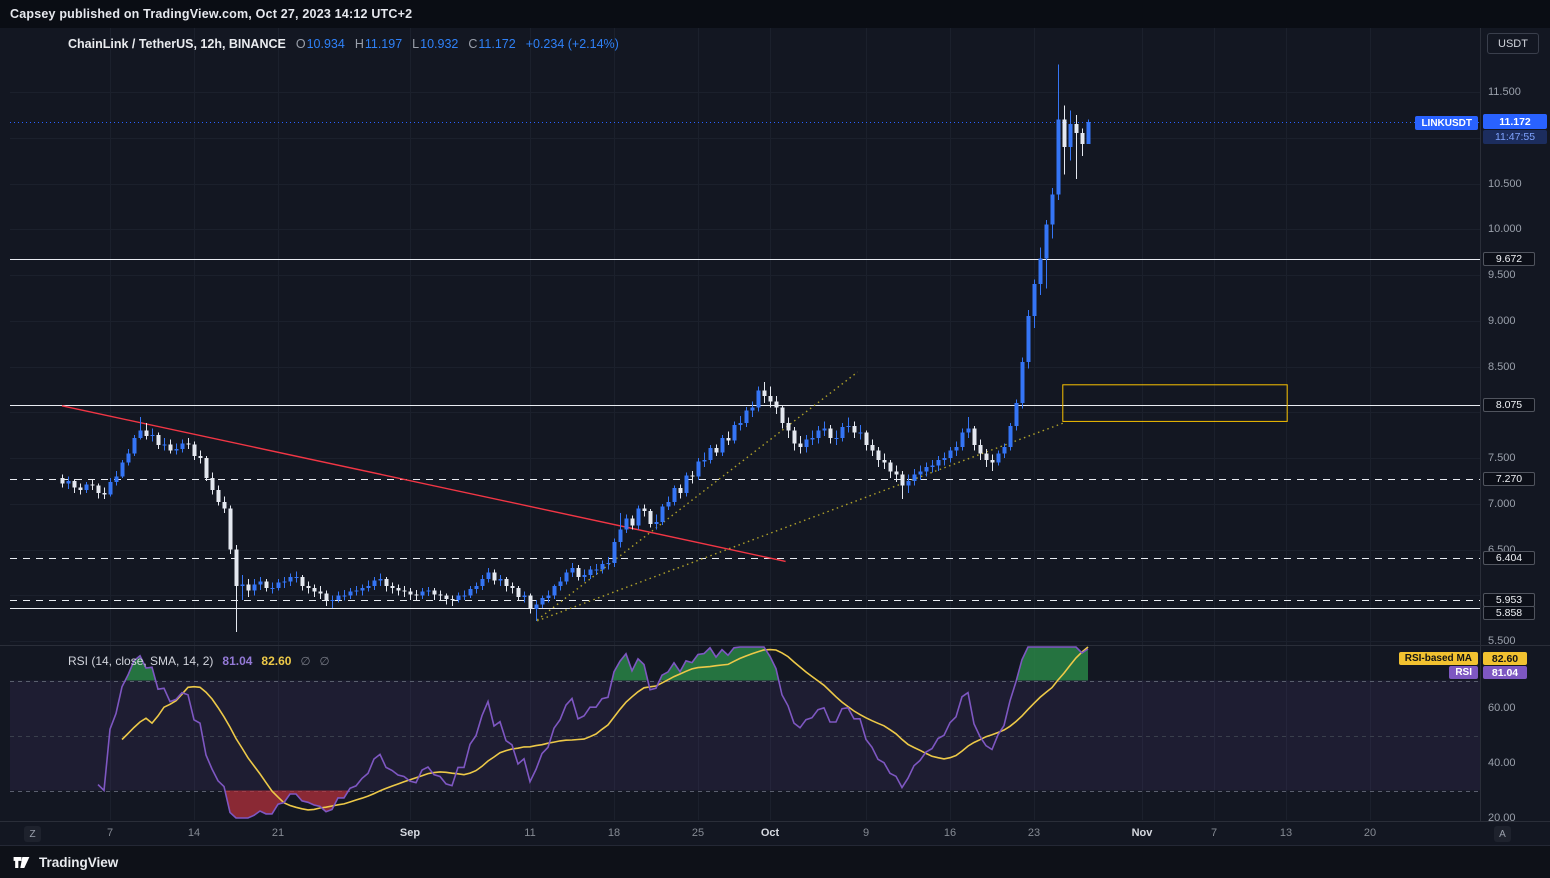  Describe the element at coordinates (1509, 259) in the screenshot. I see `price-line-label: 9.672` at that location.